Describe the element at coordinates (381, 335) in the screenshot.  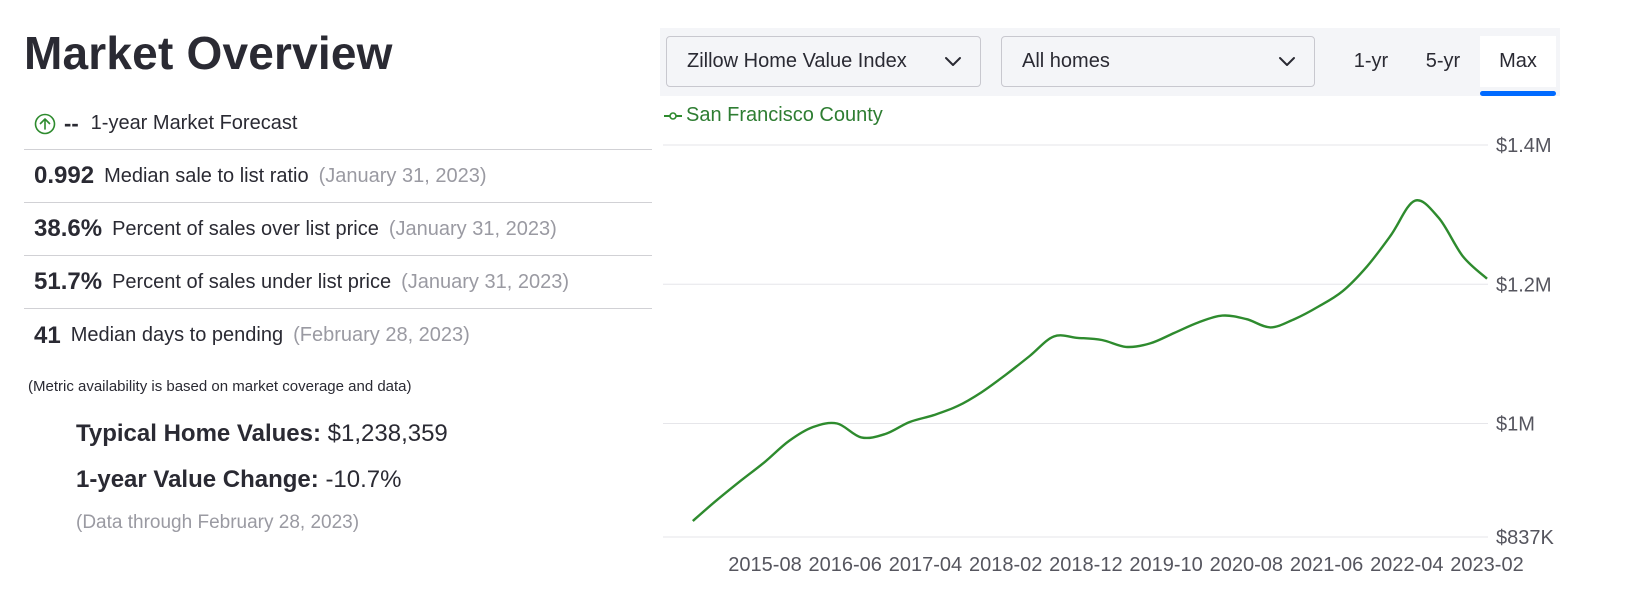
I see `metric-date: (February 28, 2023)` at that location.